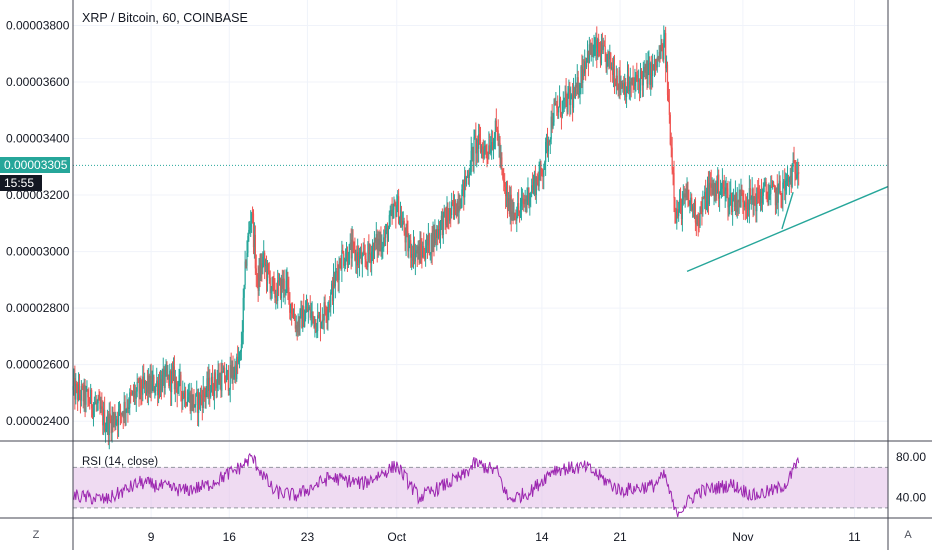 This screenshot has height=550, width=932. I want to click on auto-scale-button: A, so click(908, 535).